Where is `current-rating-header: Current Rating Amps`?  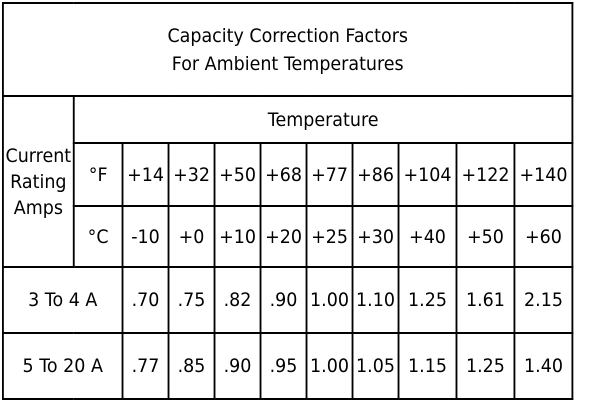
current-rating-header: Current Rating Amps is located at coordinates (38, 181).